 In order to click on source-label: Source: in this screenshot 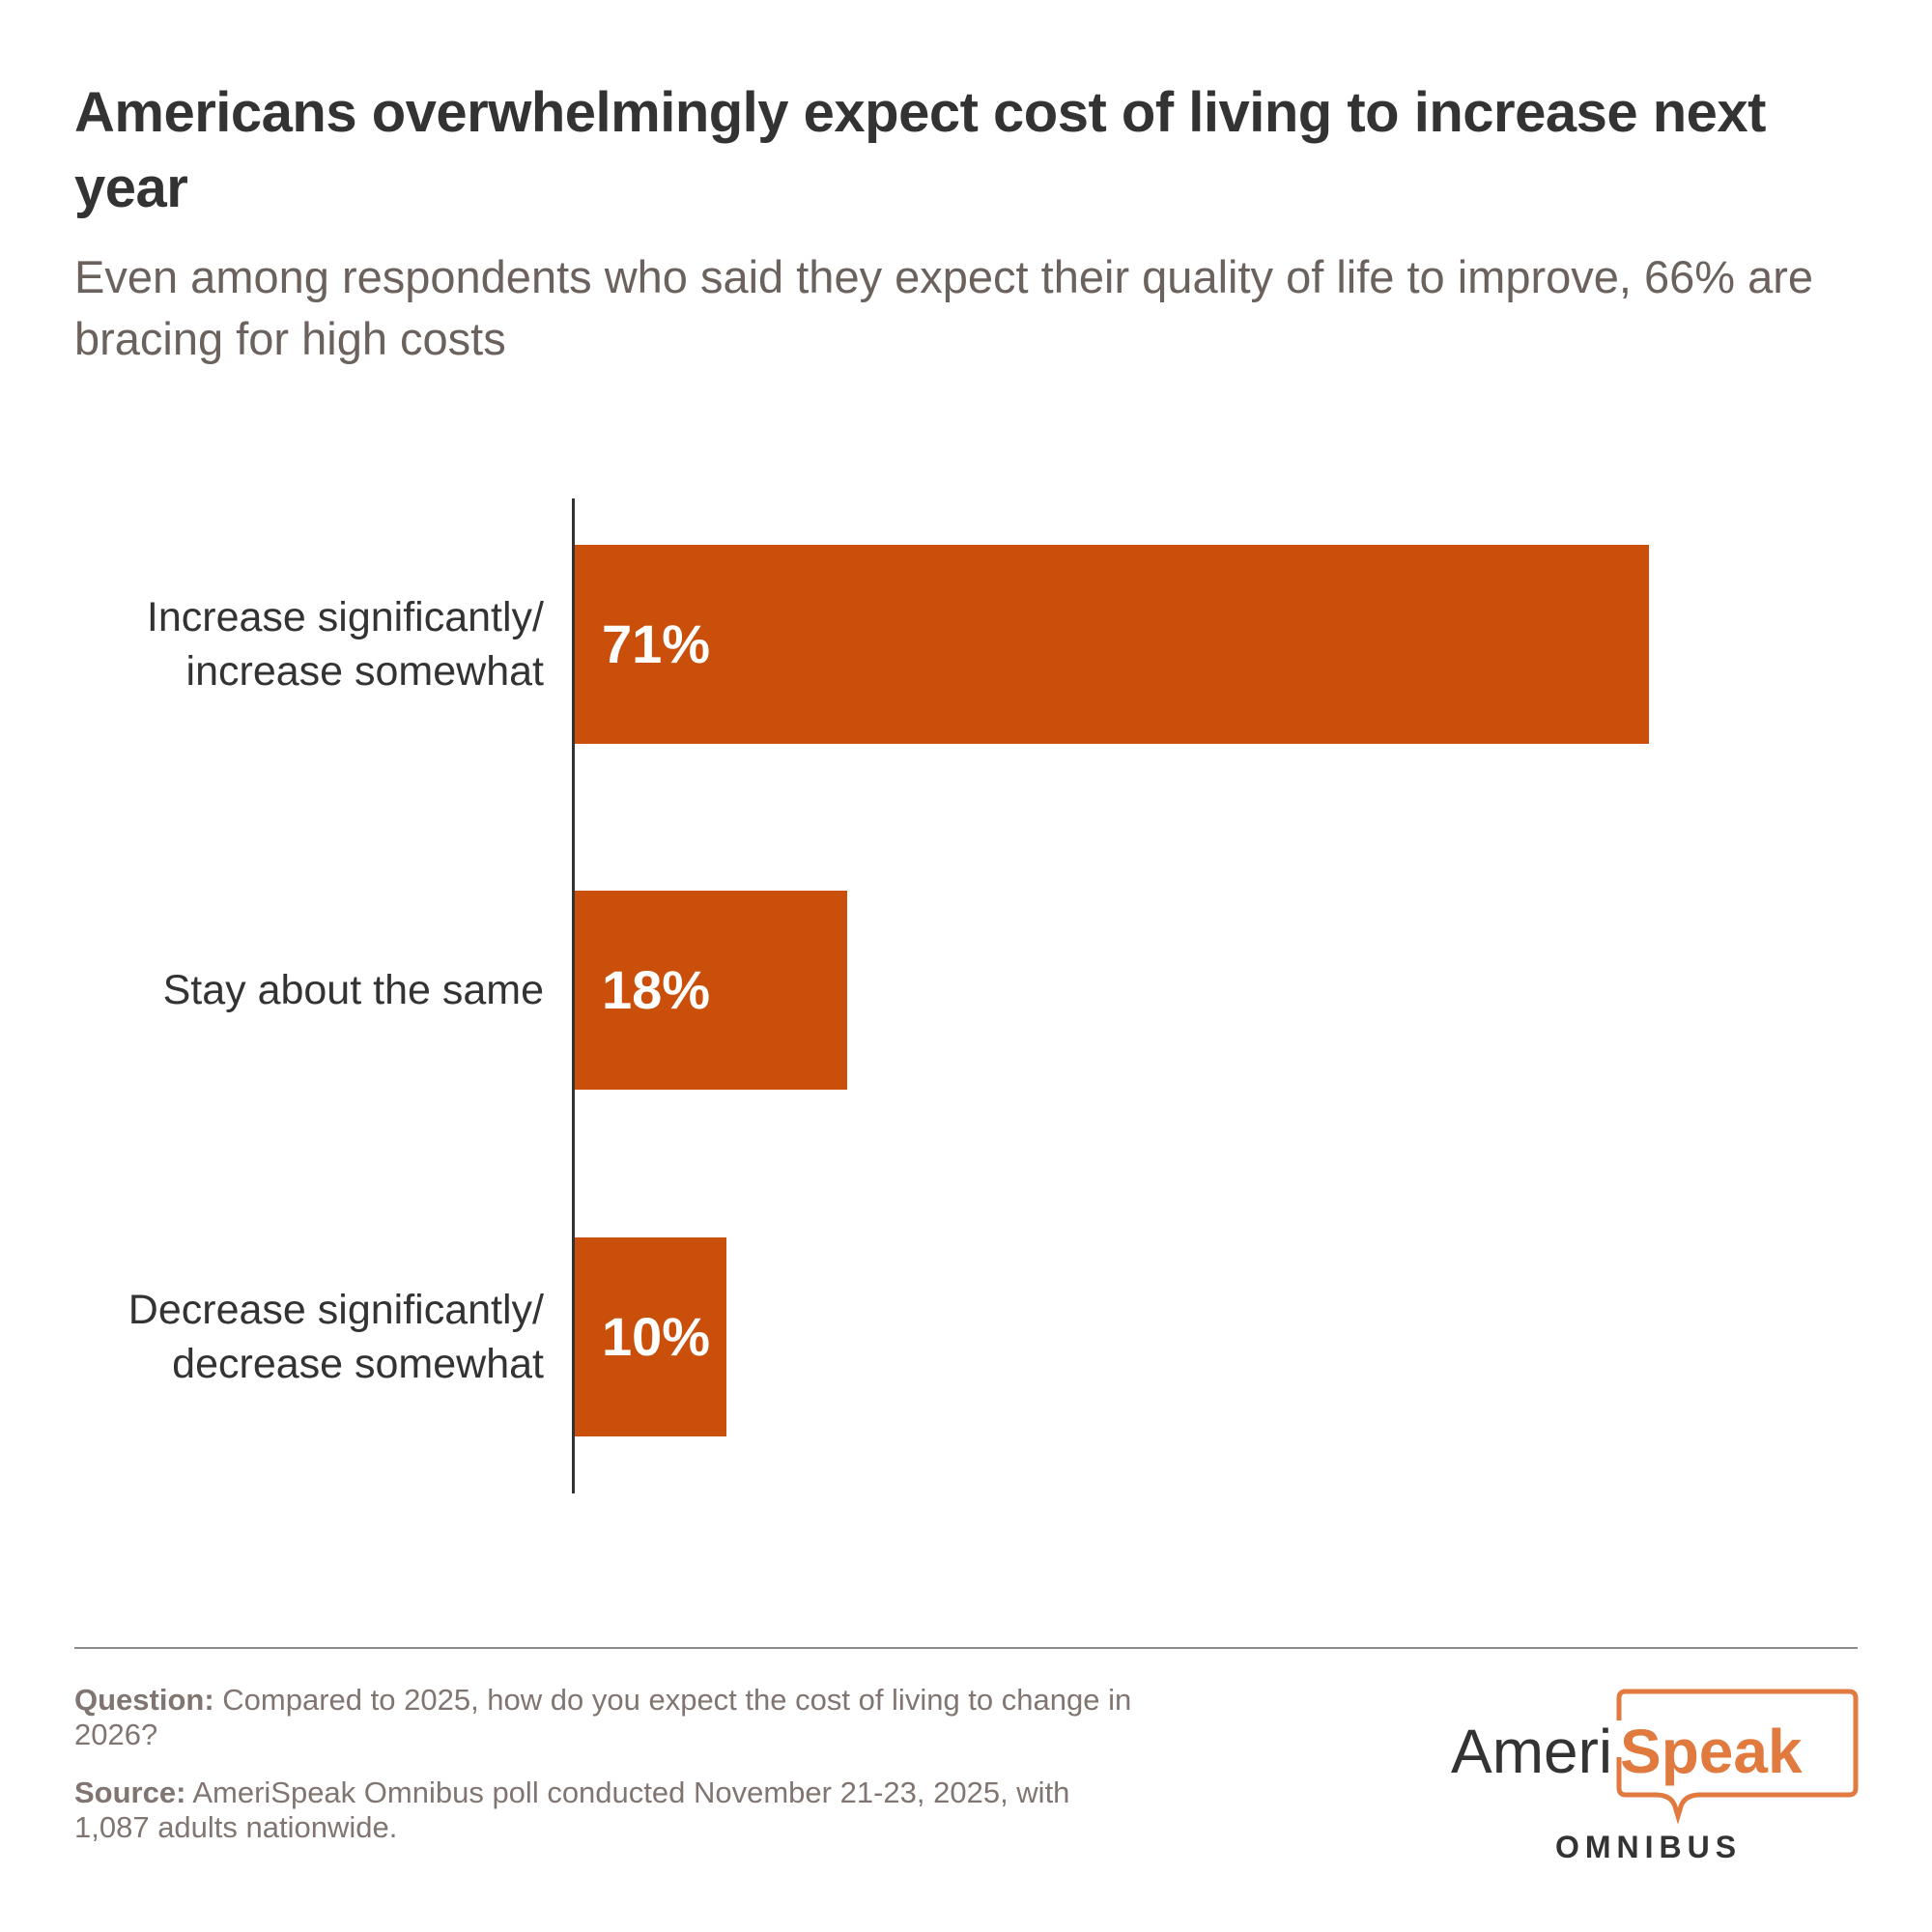, I will do `click(130, 1792)`.